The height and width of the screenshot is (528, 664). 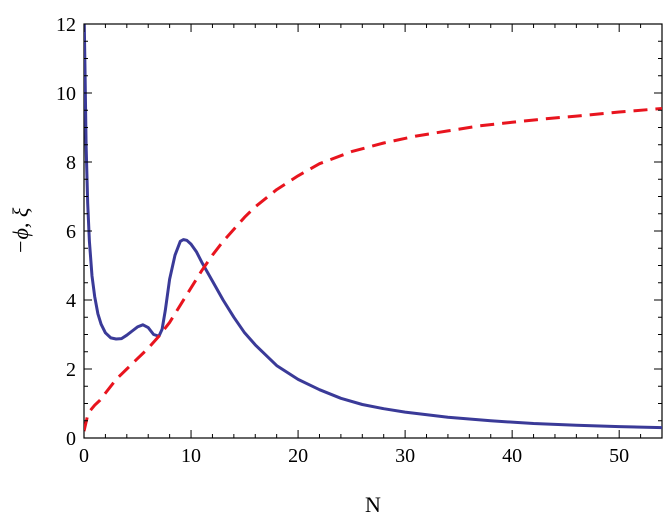 What do you see at coordinates (71, 301) in the screenshot?
I see `y-tick-label: 4` at bounding box center [71, 301].